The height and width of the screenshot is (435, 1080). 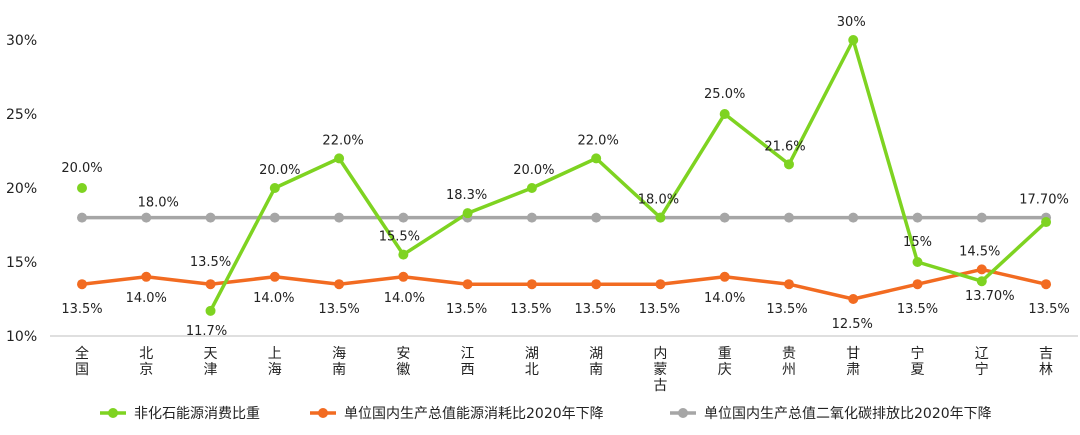 What do you see at coordinates (596, 362) in the screenshot?
I see `x-tick-label: 湖南` at bounding box center [596, 362].